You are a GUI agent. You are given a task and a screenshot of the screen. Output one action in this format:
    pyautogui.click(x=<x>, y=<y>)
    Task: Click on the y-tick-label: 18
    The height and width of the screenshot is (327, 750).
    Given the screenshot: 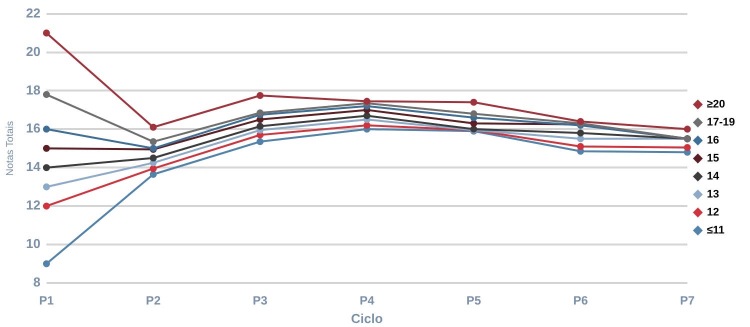 What is the action you would take?
    pyautogui.click(x=33, y=90)
    